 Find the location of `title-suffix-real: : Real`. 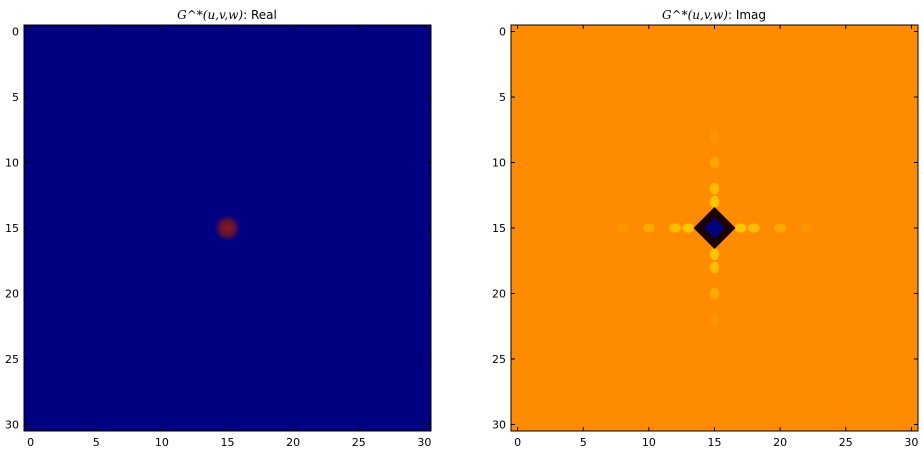

title-suffix-real: : Real is located at coordinates (260, 15).